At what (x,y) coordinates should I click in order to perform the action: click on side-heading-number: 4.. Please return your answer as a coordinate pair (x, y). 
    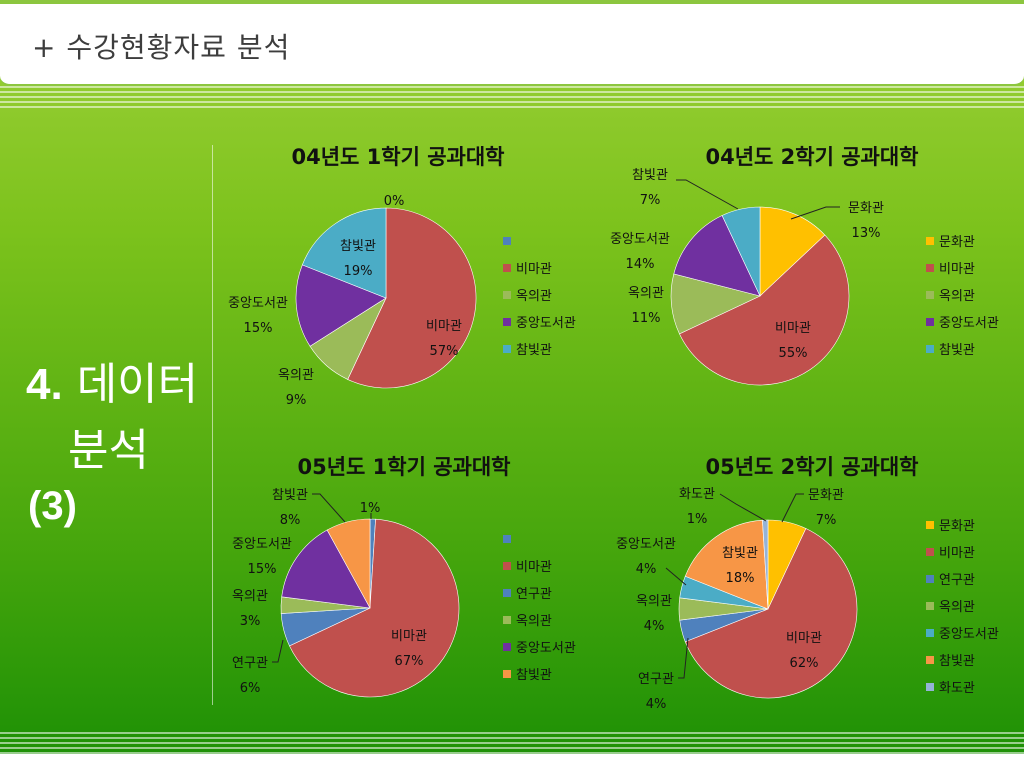
    Looking at the image, I should click on (44, 384).